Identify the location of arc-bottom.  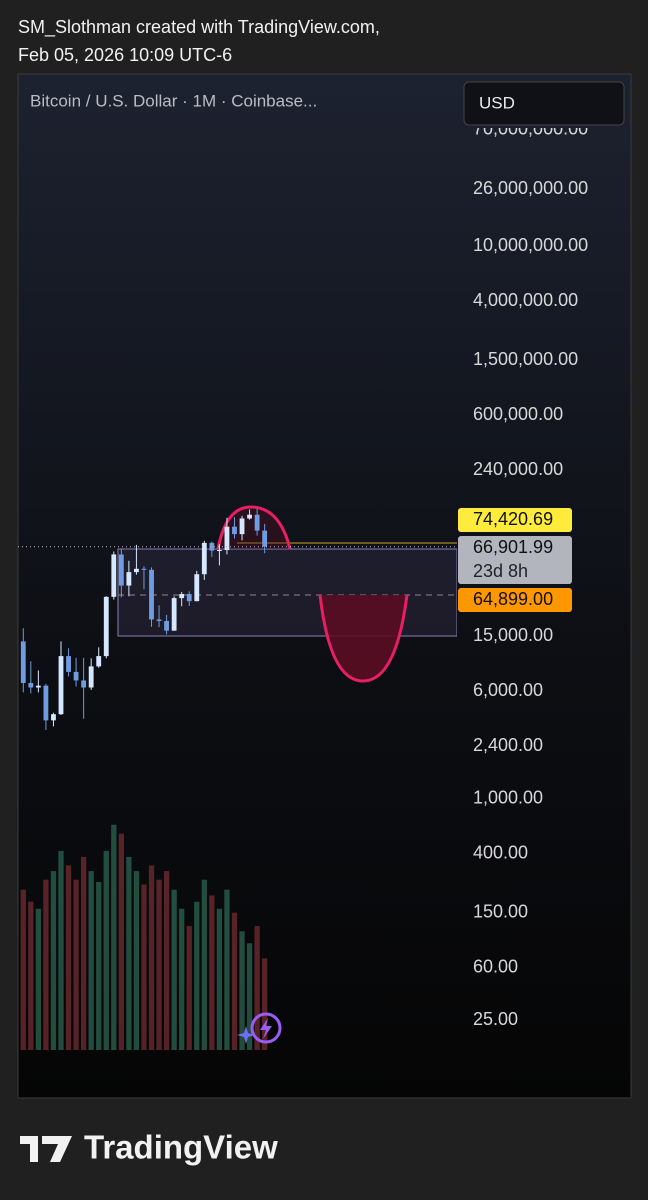
(363, 638).